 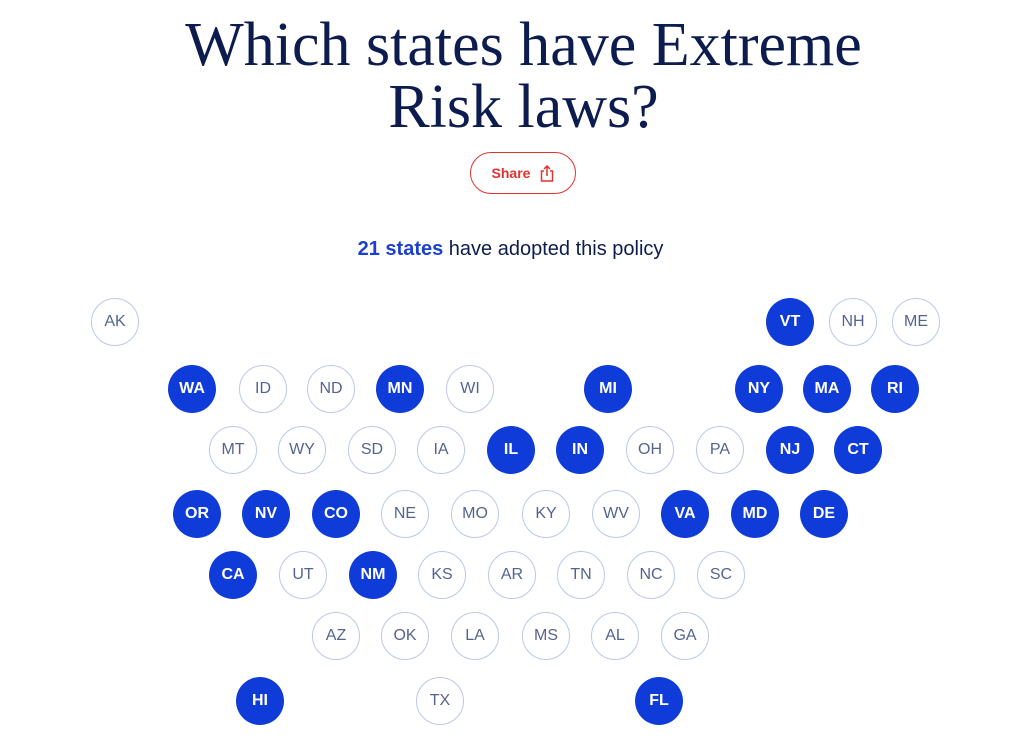 What do you see at coordinates (263, 389) in the screenshot?
I see `state-tile: ID` at bounding box center [263, 389].